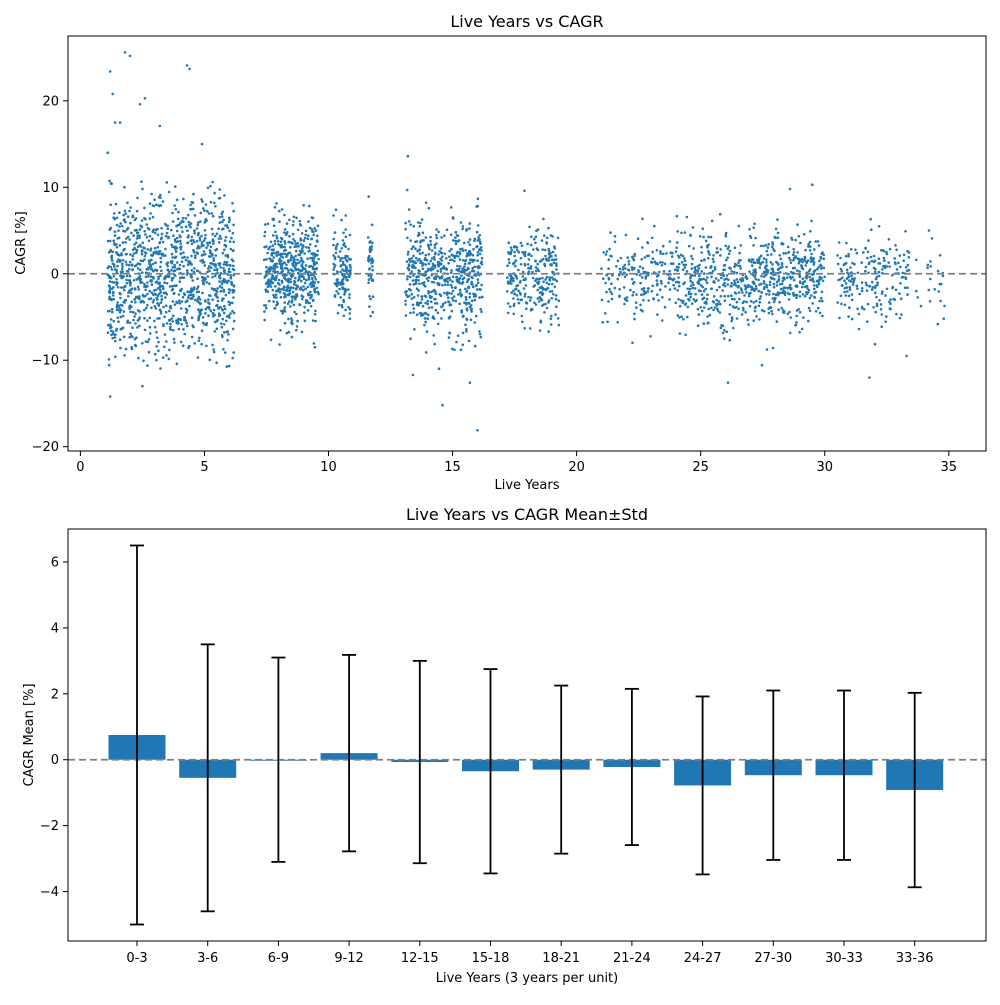 This screenshot has width=1000, height=1005. I want to click on scatter-y-tick-label: 20, so click(50, 101).